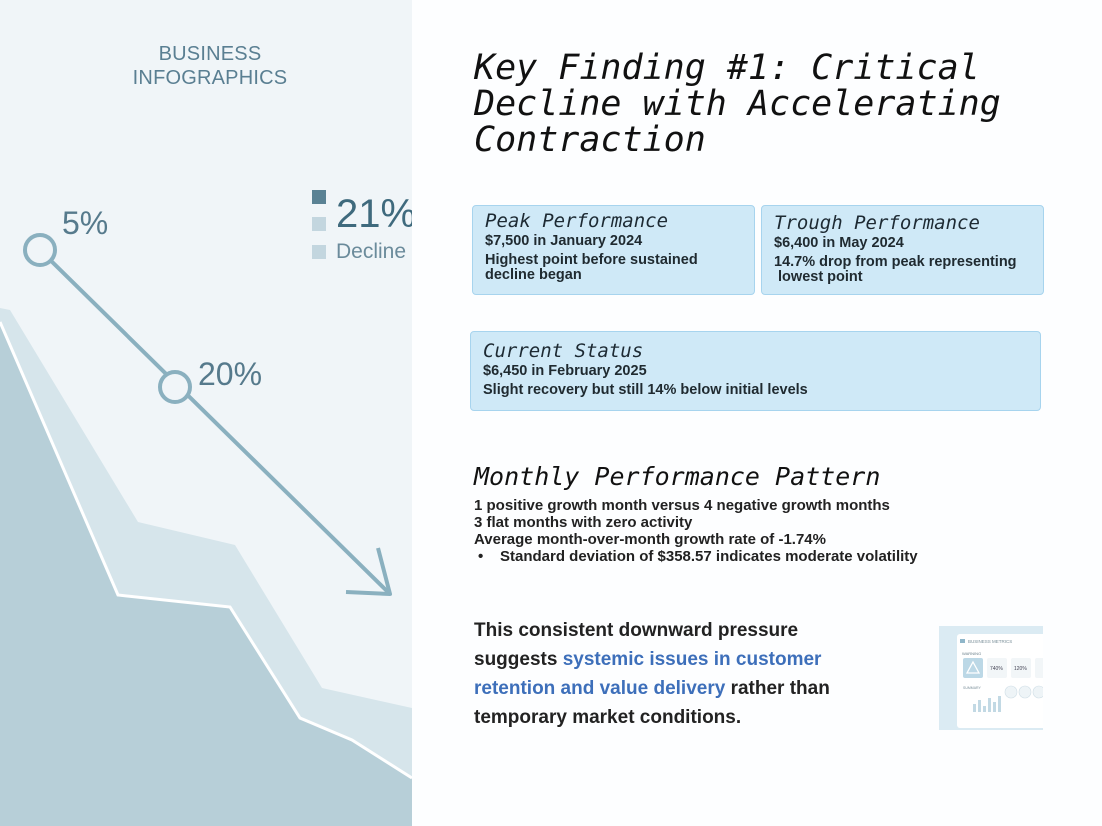 The width and height of the screenshot is (1102, 826). I want to click on thumb-sublabel: SUMMARY, so click(972, 688).